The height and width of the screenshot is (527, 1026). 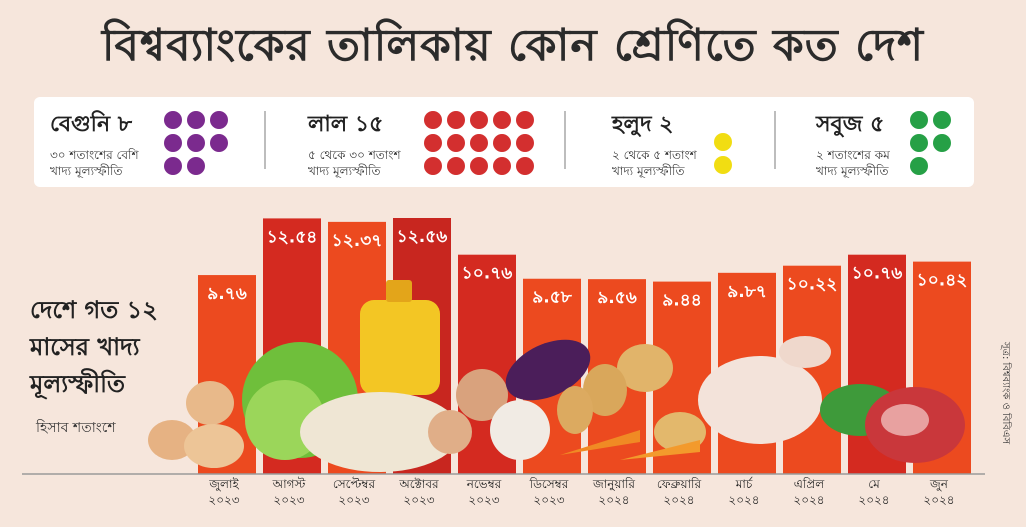 What do you see at coordinates (877, 274) in the screenshot?
I see `bar-value-label: ১০.৭৬` at bounding box center [877, 274].